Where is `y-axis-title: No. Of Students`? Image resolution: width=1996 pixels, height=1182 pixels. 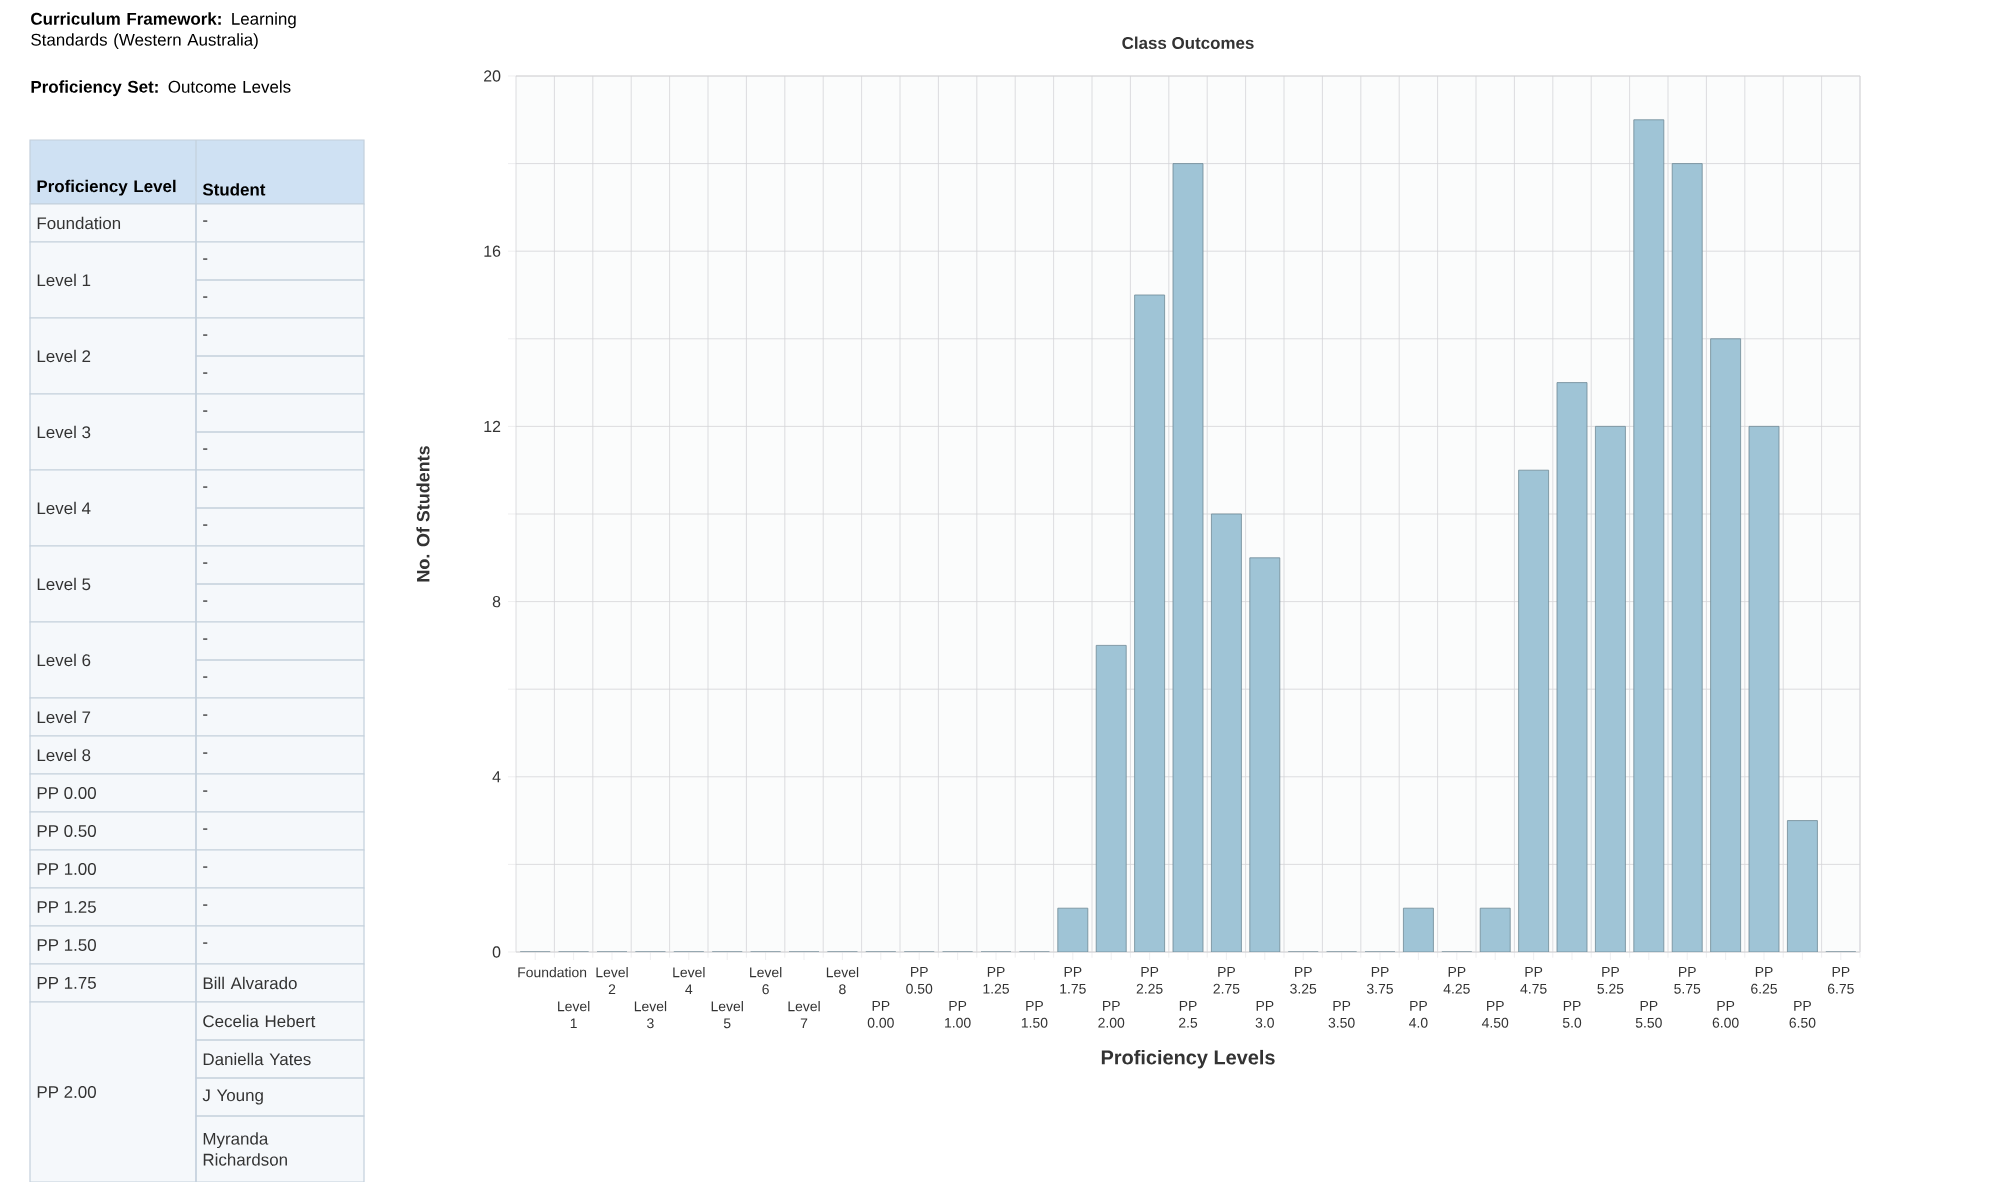 y-axis-title: No. Of Students is located at coordinates (423, 514).